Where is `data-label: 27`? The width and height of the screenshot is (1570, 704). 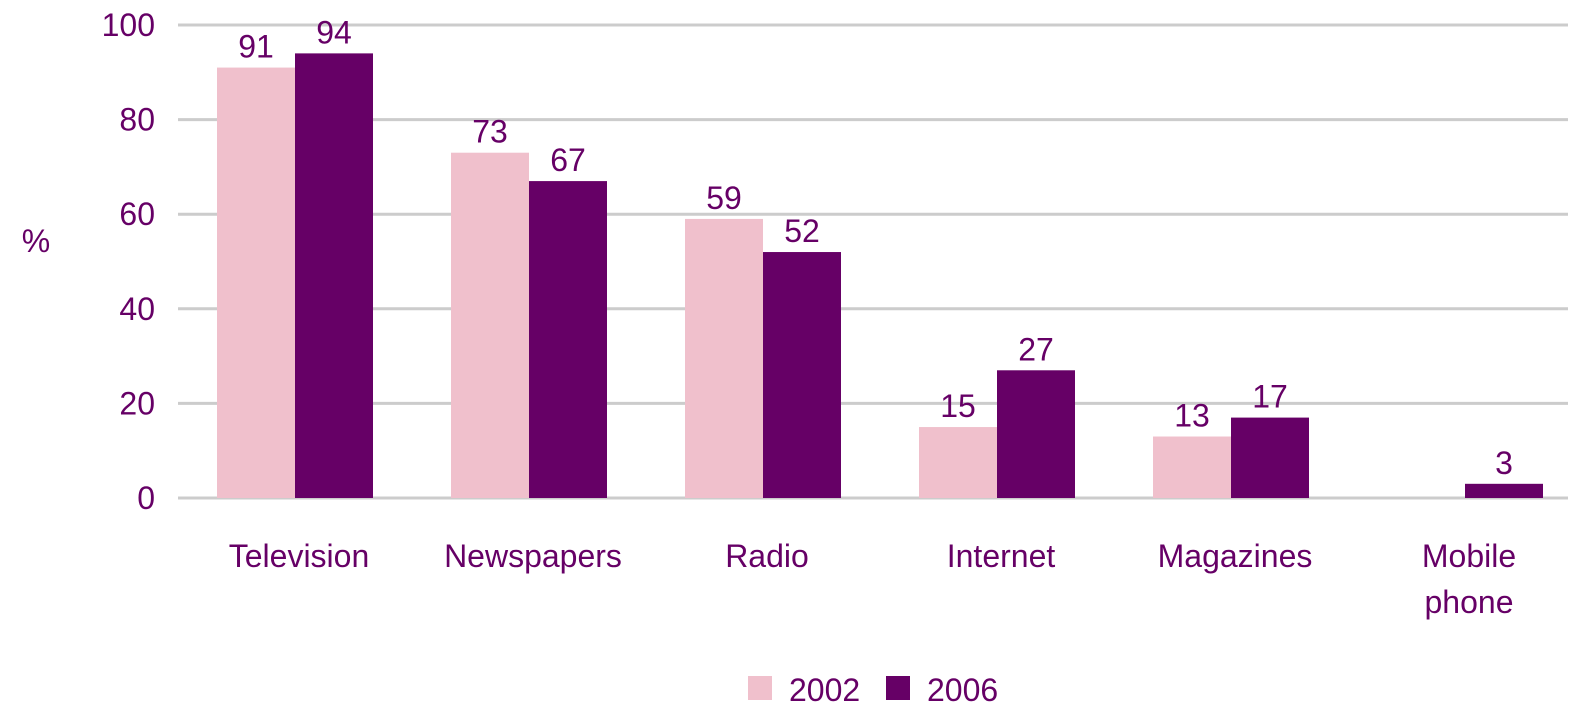
data-label: 27 is located at coordinates (1036, 349).